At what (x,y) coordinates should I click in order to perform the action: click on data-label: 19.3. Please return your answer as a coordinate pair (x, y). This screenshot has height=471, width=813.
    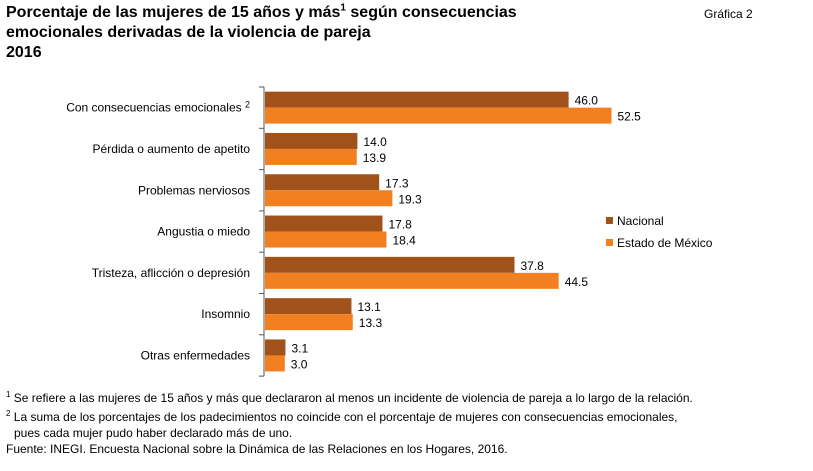
    Looking at the image, I should click on (410, 199).